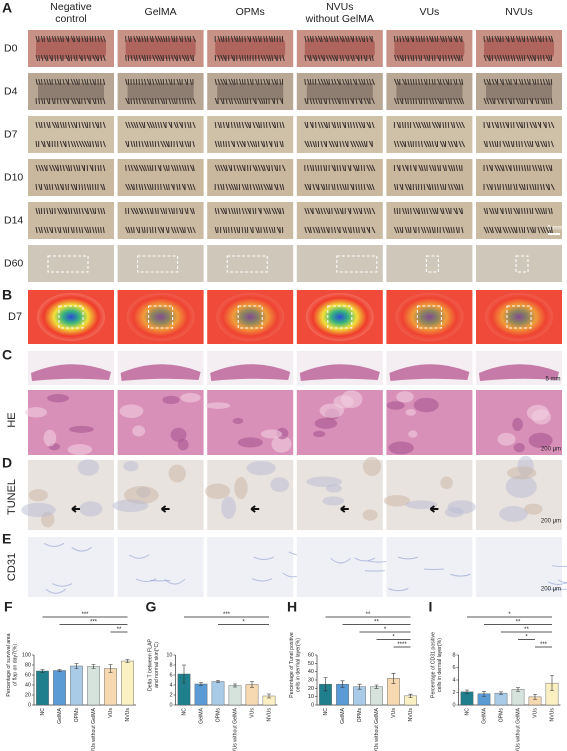 This screenshot has height=751, width=567. Describe the element at coordinates (551, 522) in the screenshot. I see `scale-bar-label: 200 μm` at that location.